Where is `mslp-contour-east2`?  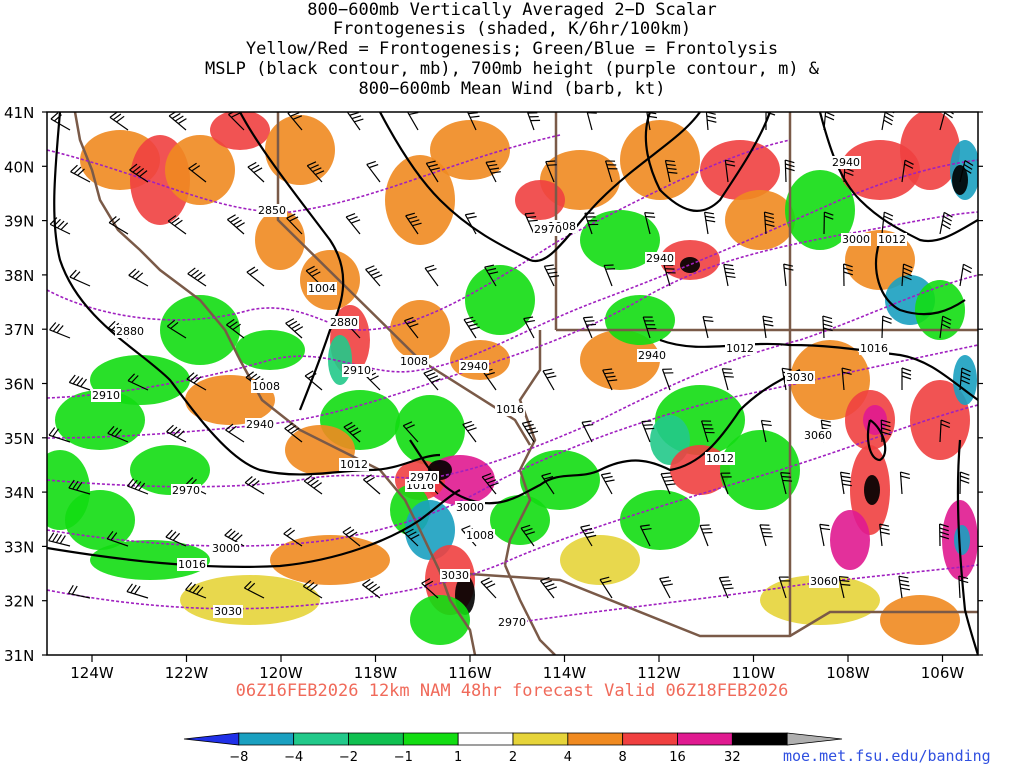 mslp-contour-east2 is located at coordinates (920, 277).